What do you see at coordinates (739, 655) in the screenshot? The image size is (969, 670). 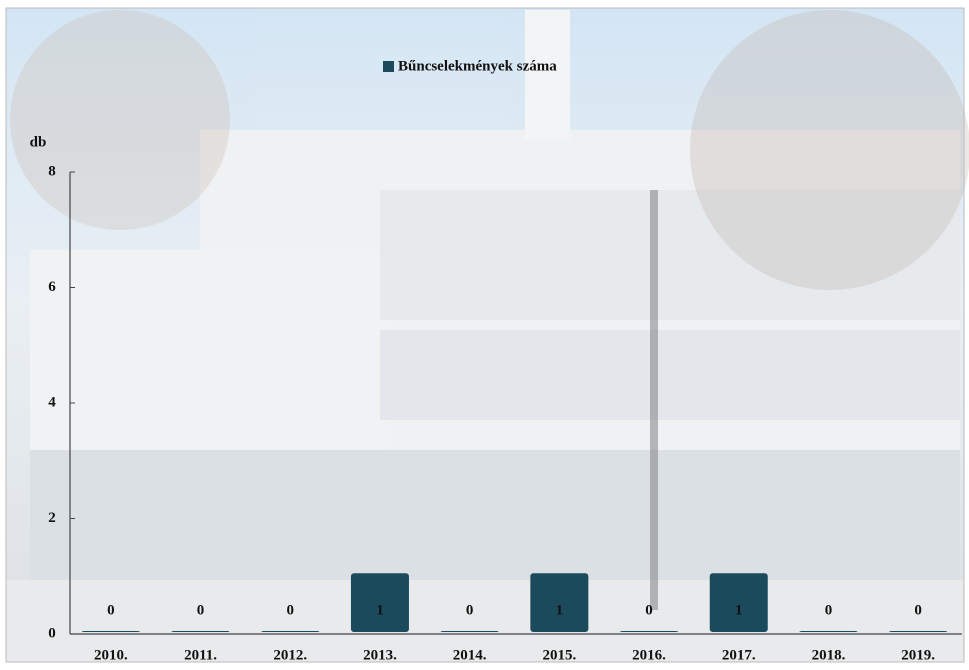 I see `x-tick-label: 2017.` at bounding box center [739, 655].